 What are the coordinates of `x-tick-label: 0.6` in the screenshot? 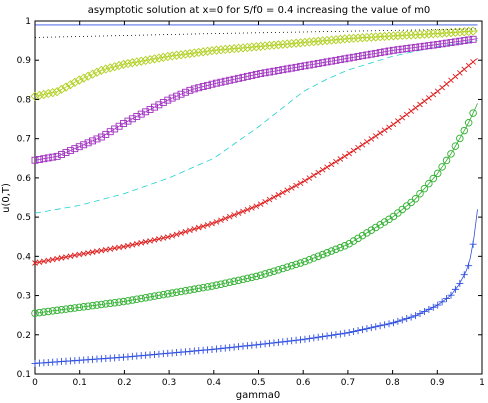 It's located at (303, 383).